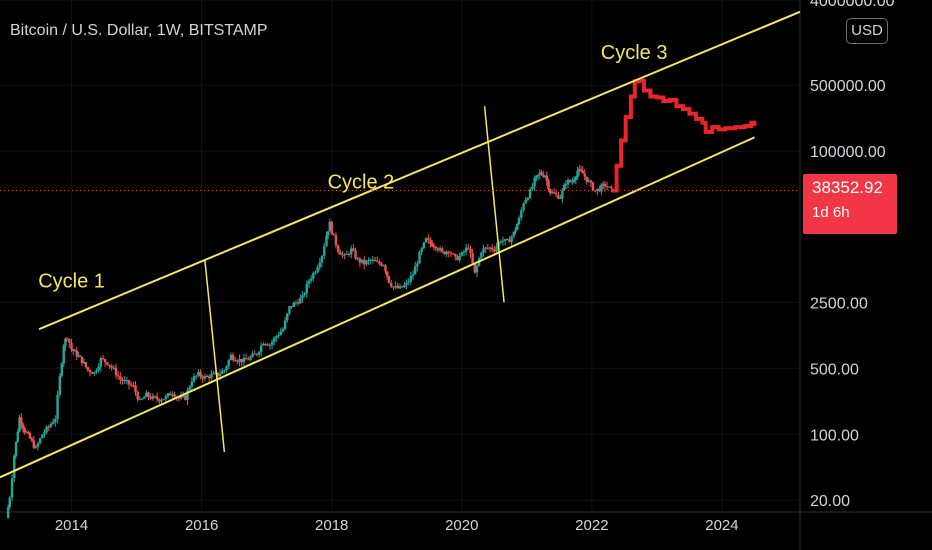  Describe the element at coordinates (397, 525) in the screenshot. I see `x-axis: 2014 2016 2018 2020 2022 2024` at that location.